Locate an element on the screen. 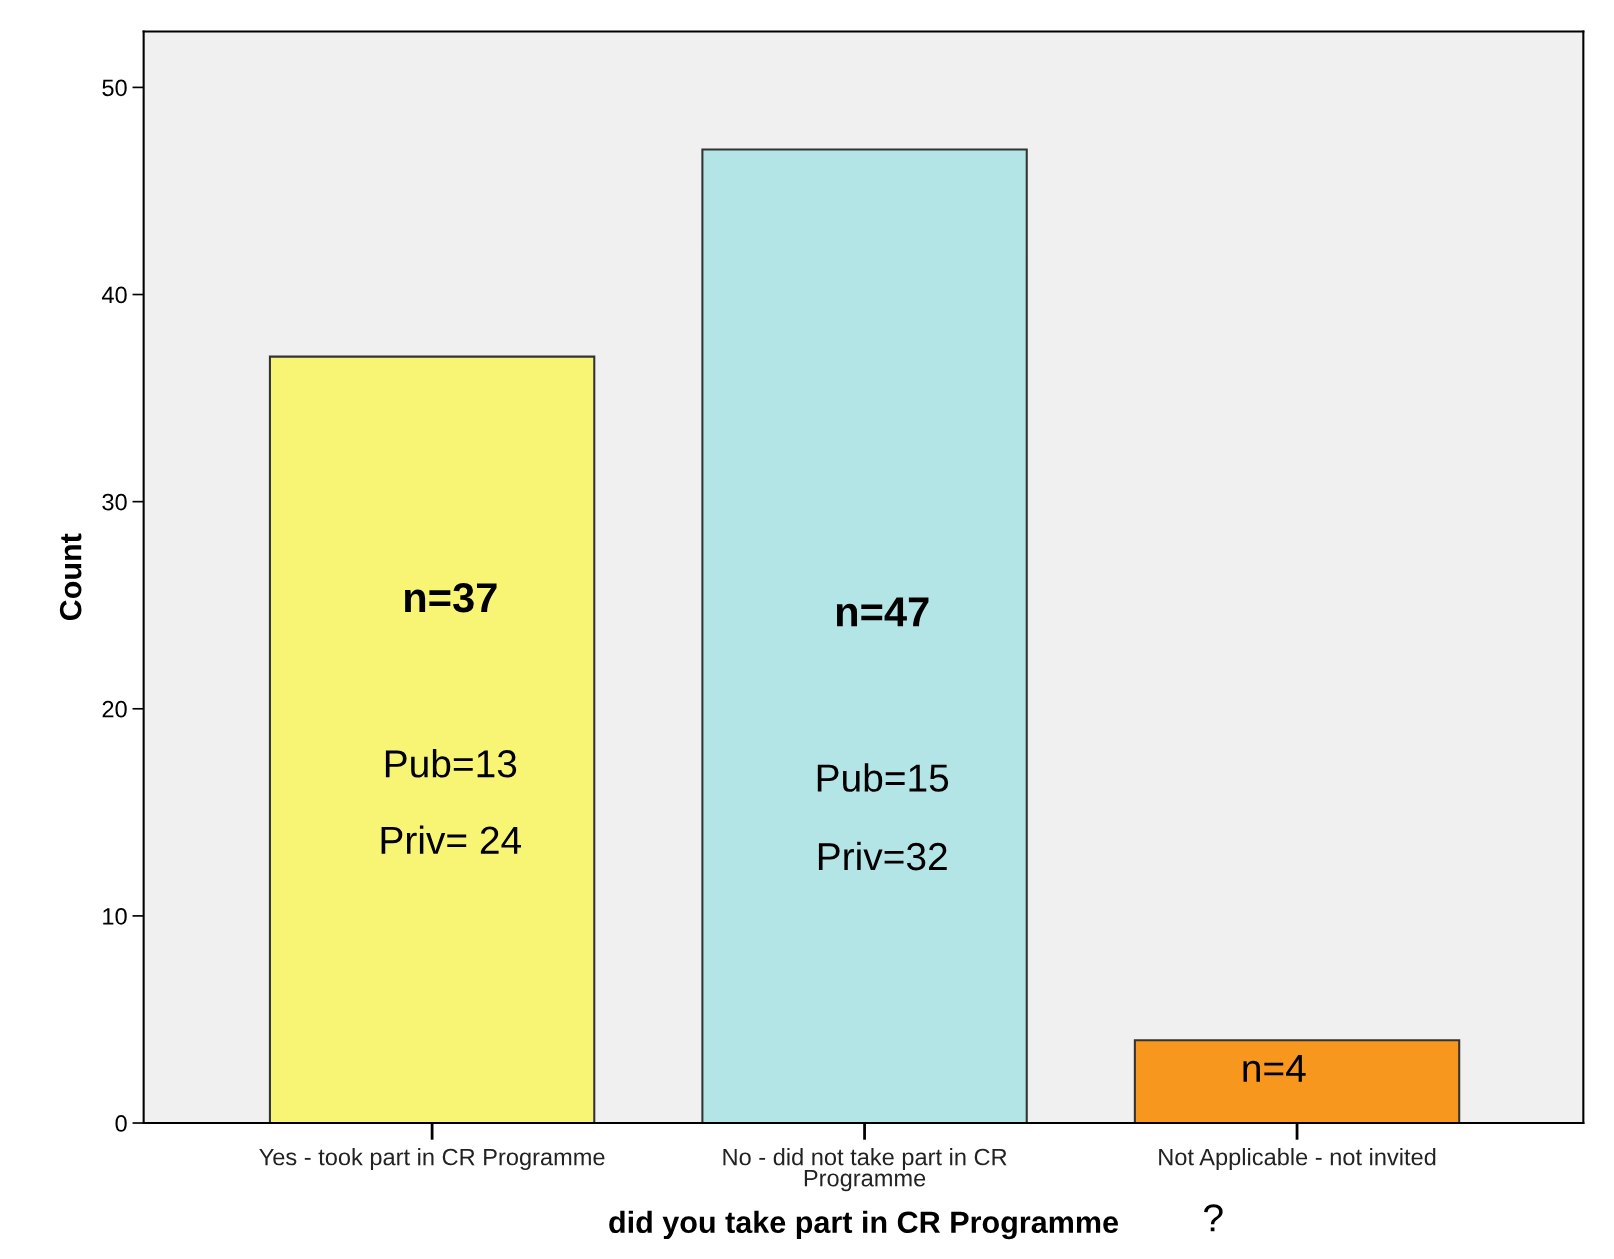 The image size is (1614, 1259). annotation: Priv=32 is located at coordinates (882, 856).